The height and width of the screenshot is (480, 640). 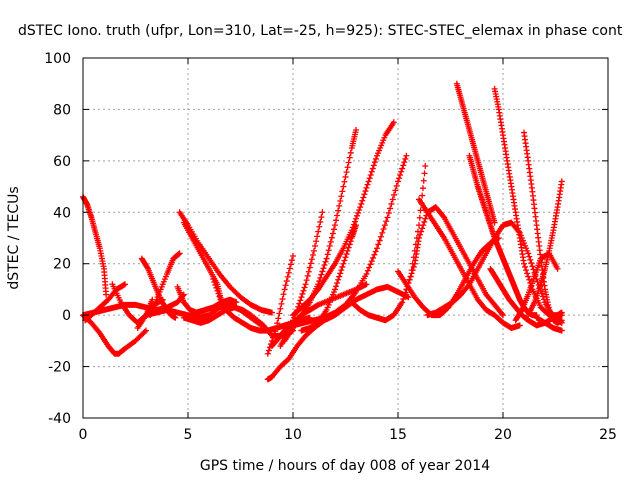 What do you see at coordinates (66, 316) in the screenshot?
I see `y-tick-label: 0` at bounding box center [66, 316].